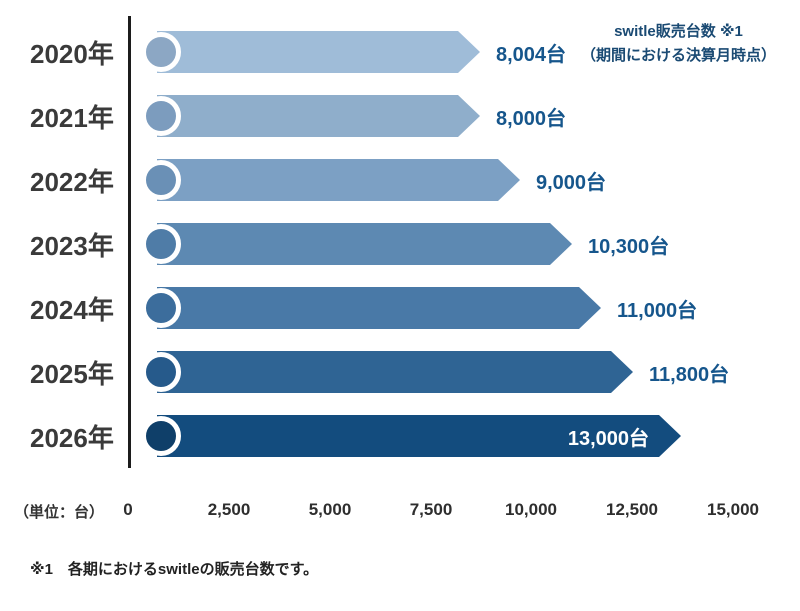 Image resolution: width=800 pixels, height=611 pixels. What do you see at coordinates (229, 509) in the screenshot?
I see `x-tick-label: 2,500` at bounding box center [229, 509].